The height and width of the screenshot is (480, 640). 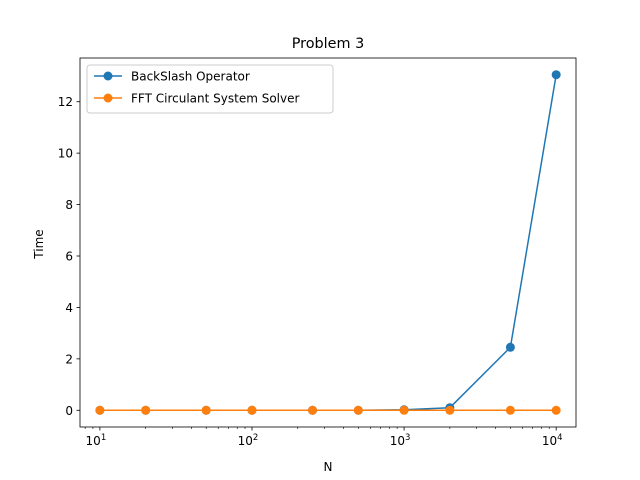 What do you see at coordinates (552, 440) in the screenshot?
I see `x-tick-label: 10⁴` at bounding box center [552, 440].